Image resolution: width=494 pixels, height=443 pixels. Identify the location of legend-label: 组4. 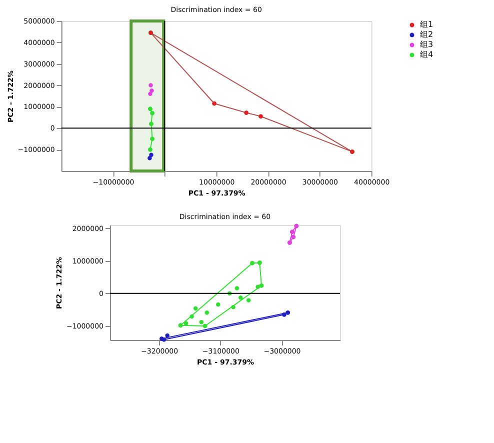
(427, 54).